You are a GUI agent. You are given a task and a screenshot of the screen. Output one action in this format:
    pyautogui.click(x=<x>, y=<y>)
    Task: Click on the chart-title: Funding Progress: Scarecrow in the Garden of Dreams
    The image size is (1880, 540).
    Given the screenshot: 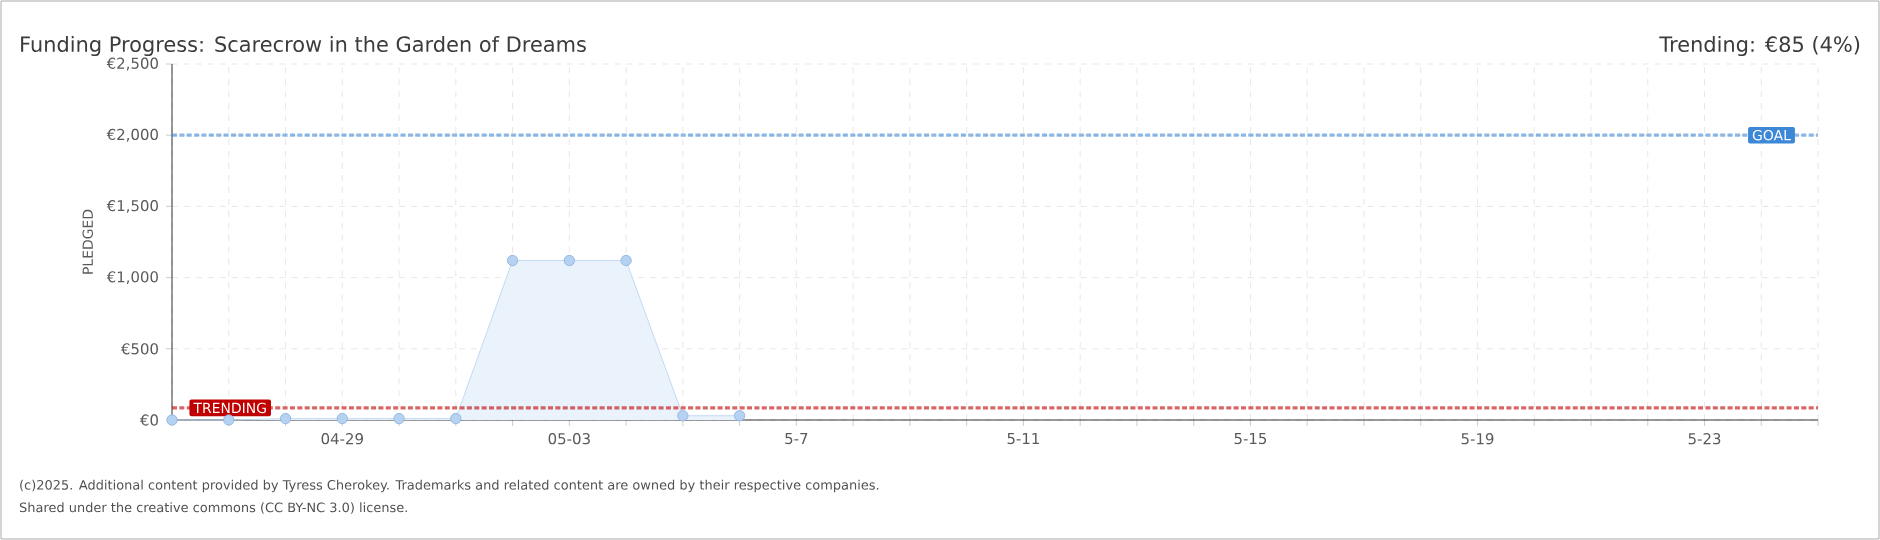 What is the action you would take?
    pyautogui.click(x=303, y=46)
    